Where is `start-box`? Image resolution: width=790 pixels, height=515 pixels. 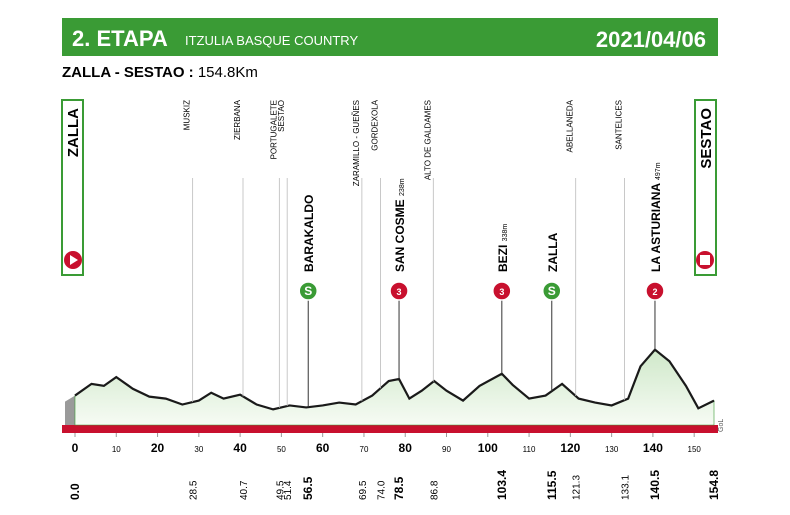
start-box is located at coordinates (72, 187).